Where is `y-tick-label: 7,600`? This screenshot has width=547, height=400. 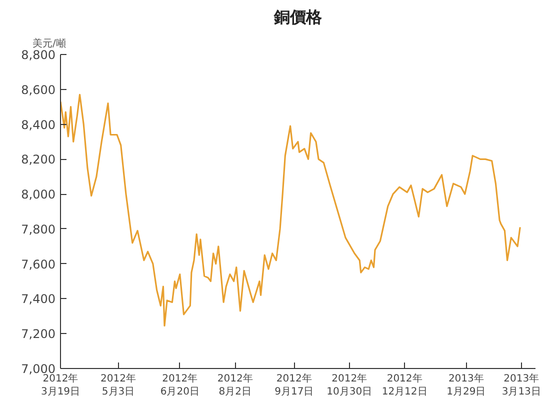 y-tick-label: 7,600 is located at coordinates (38, 264).